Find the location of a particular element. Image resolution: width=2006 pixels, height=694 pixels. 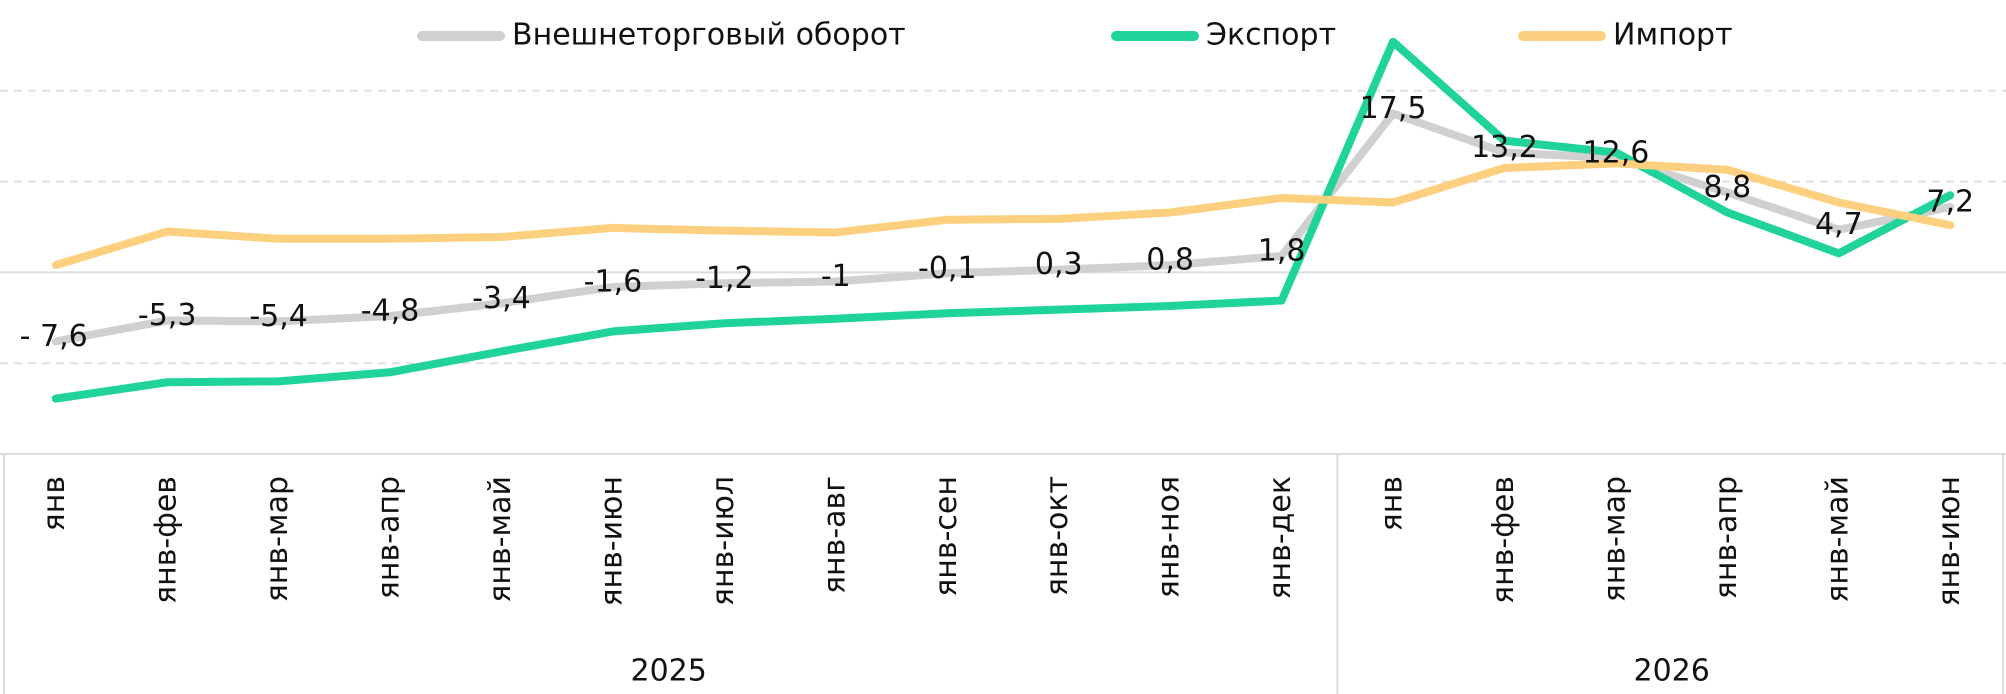

data-label: 13,2 is located at coordinates (1504, 147).